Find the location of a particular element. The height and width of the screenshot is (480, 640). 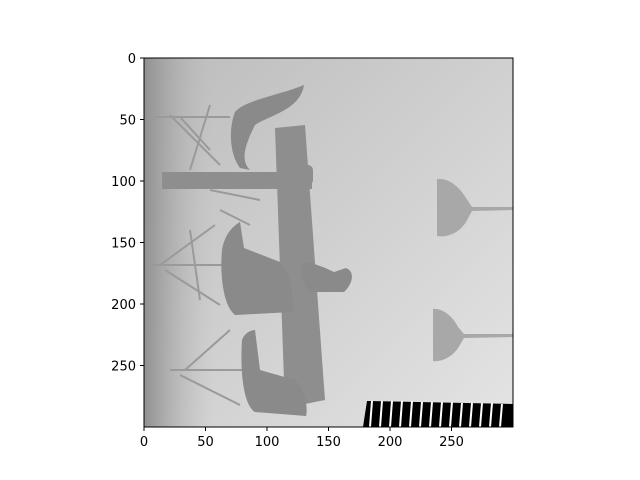

y-axis: 0 50 100 150 200 250 is located at coordinates (127, 213).